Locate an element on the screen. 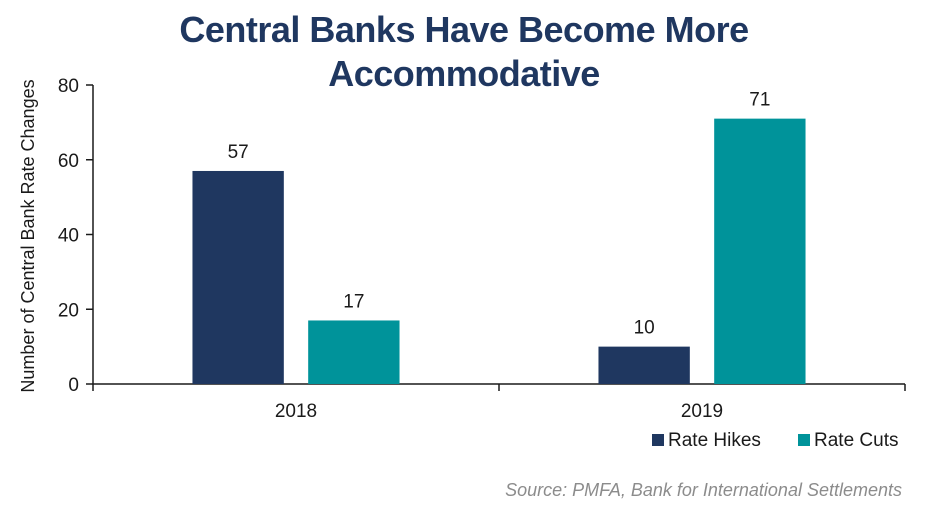 The width and height of the screenshot is (928, 518). x-tick-label: 2018 is located at coordinates (296, 411).